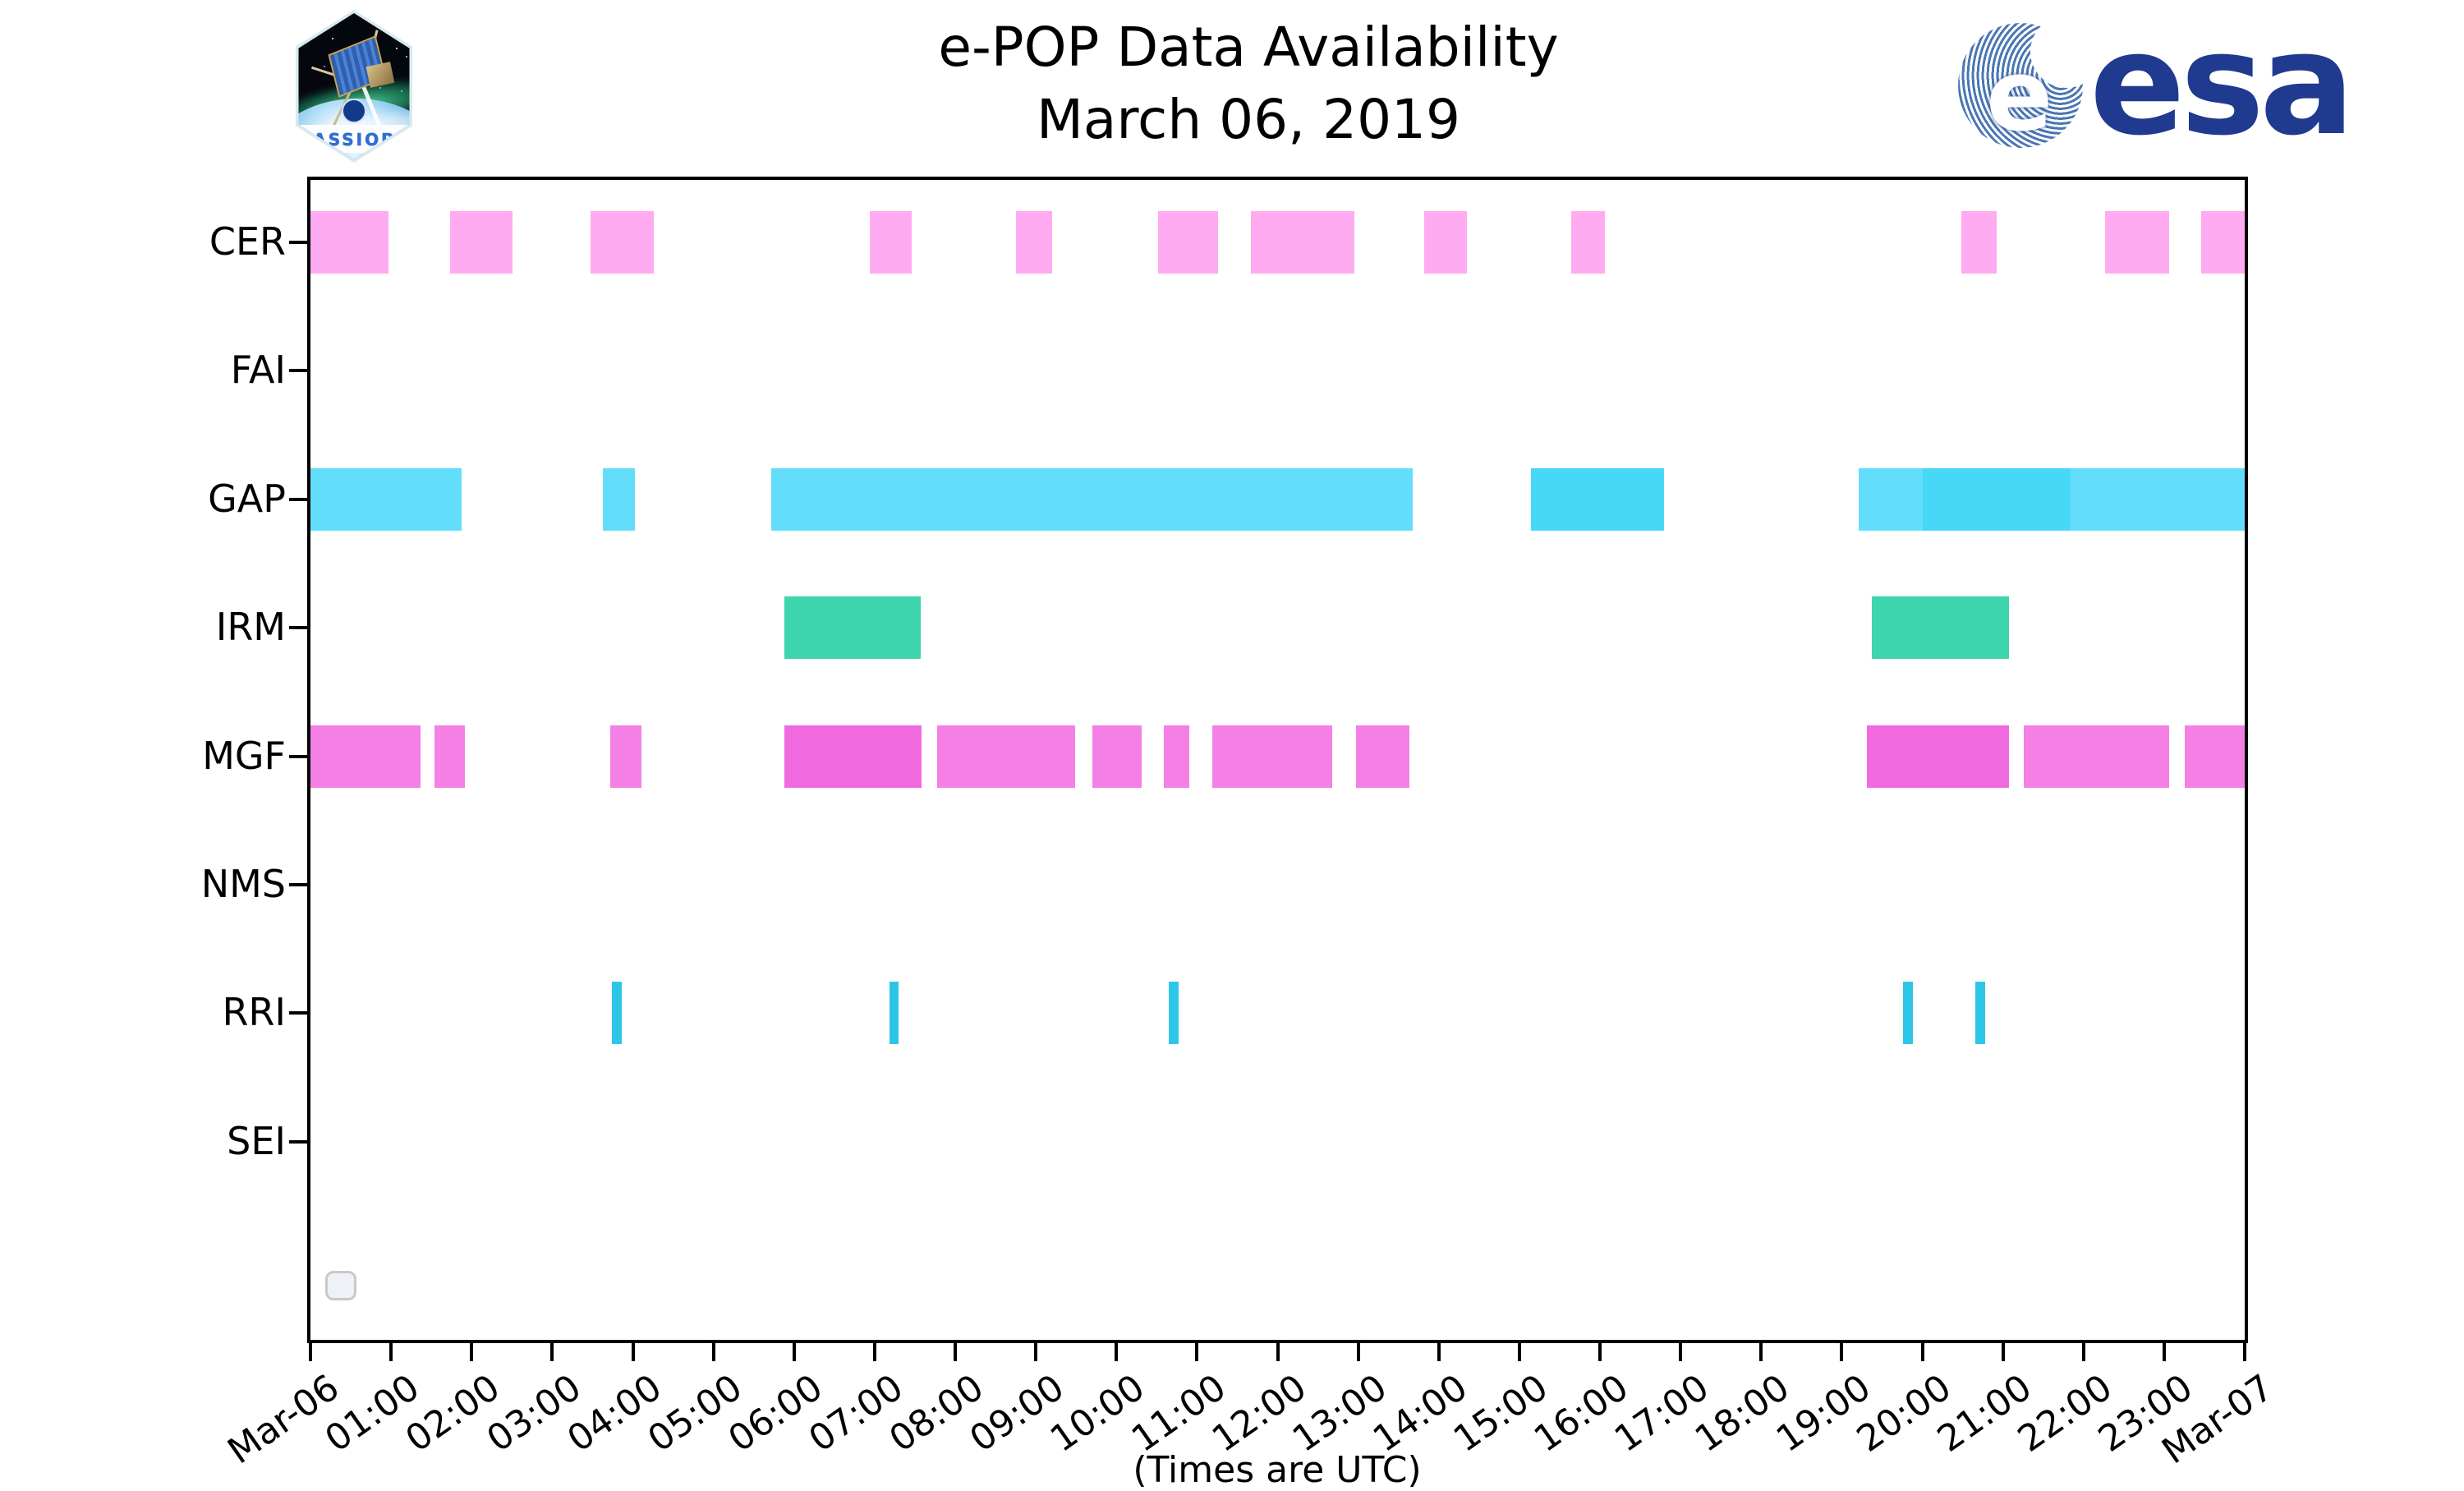  What do you see at coordinates (1420, 1413) in the screenshot?
I see `x-tick-label: 14:00` at bounding box center [1420, 1413].